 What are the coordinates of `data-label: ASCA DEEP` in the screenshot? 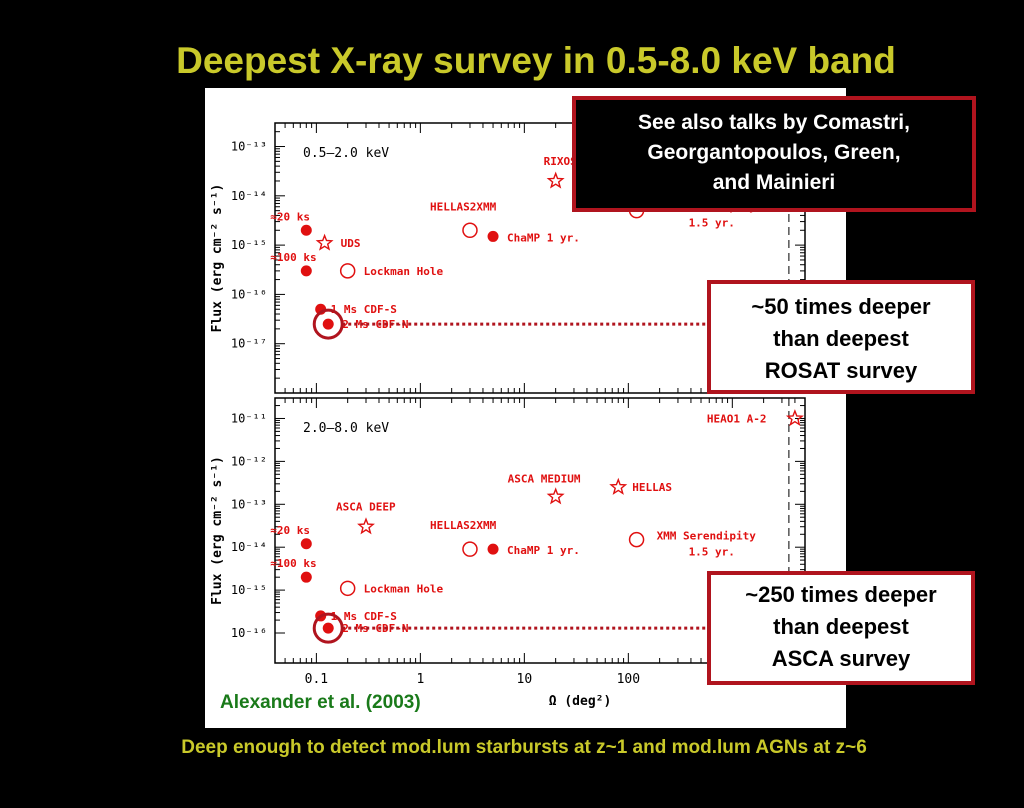 It's located at (366, 507).